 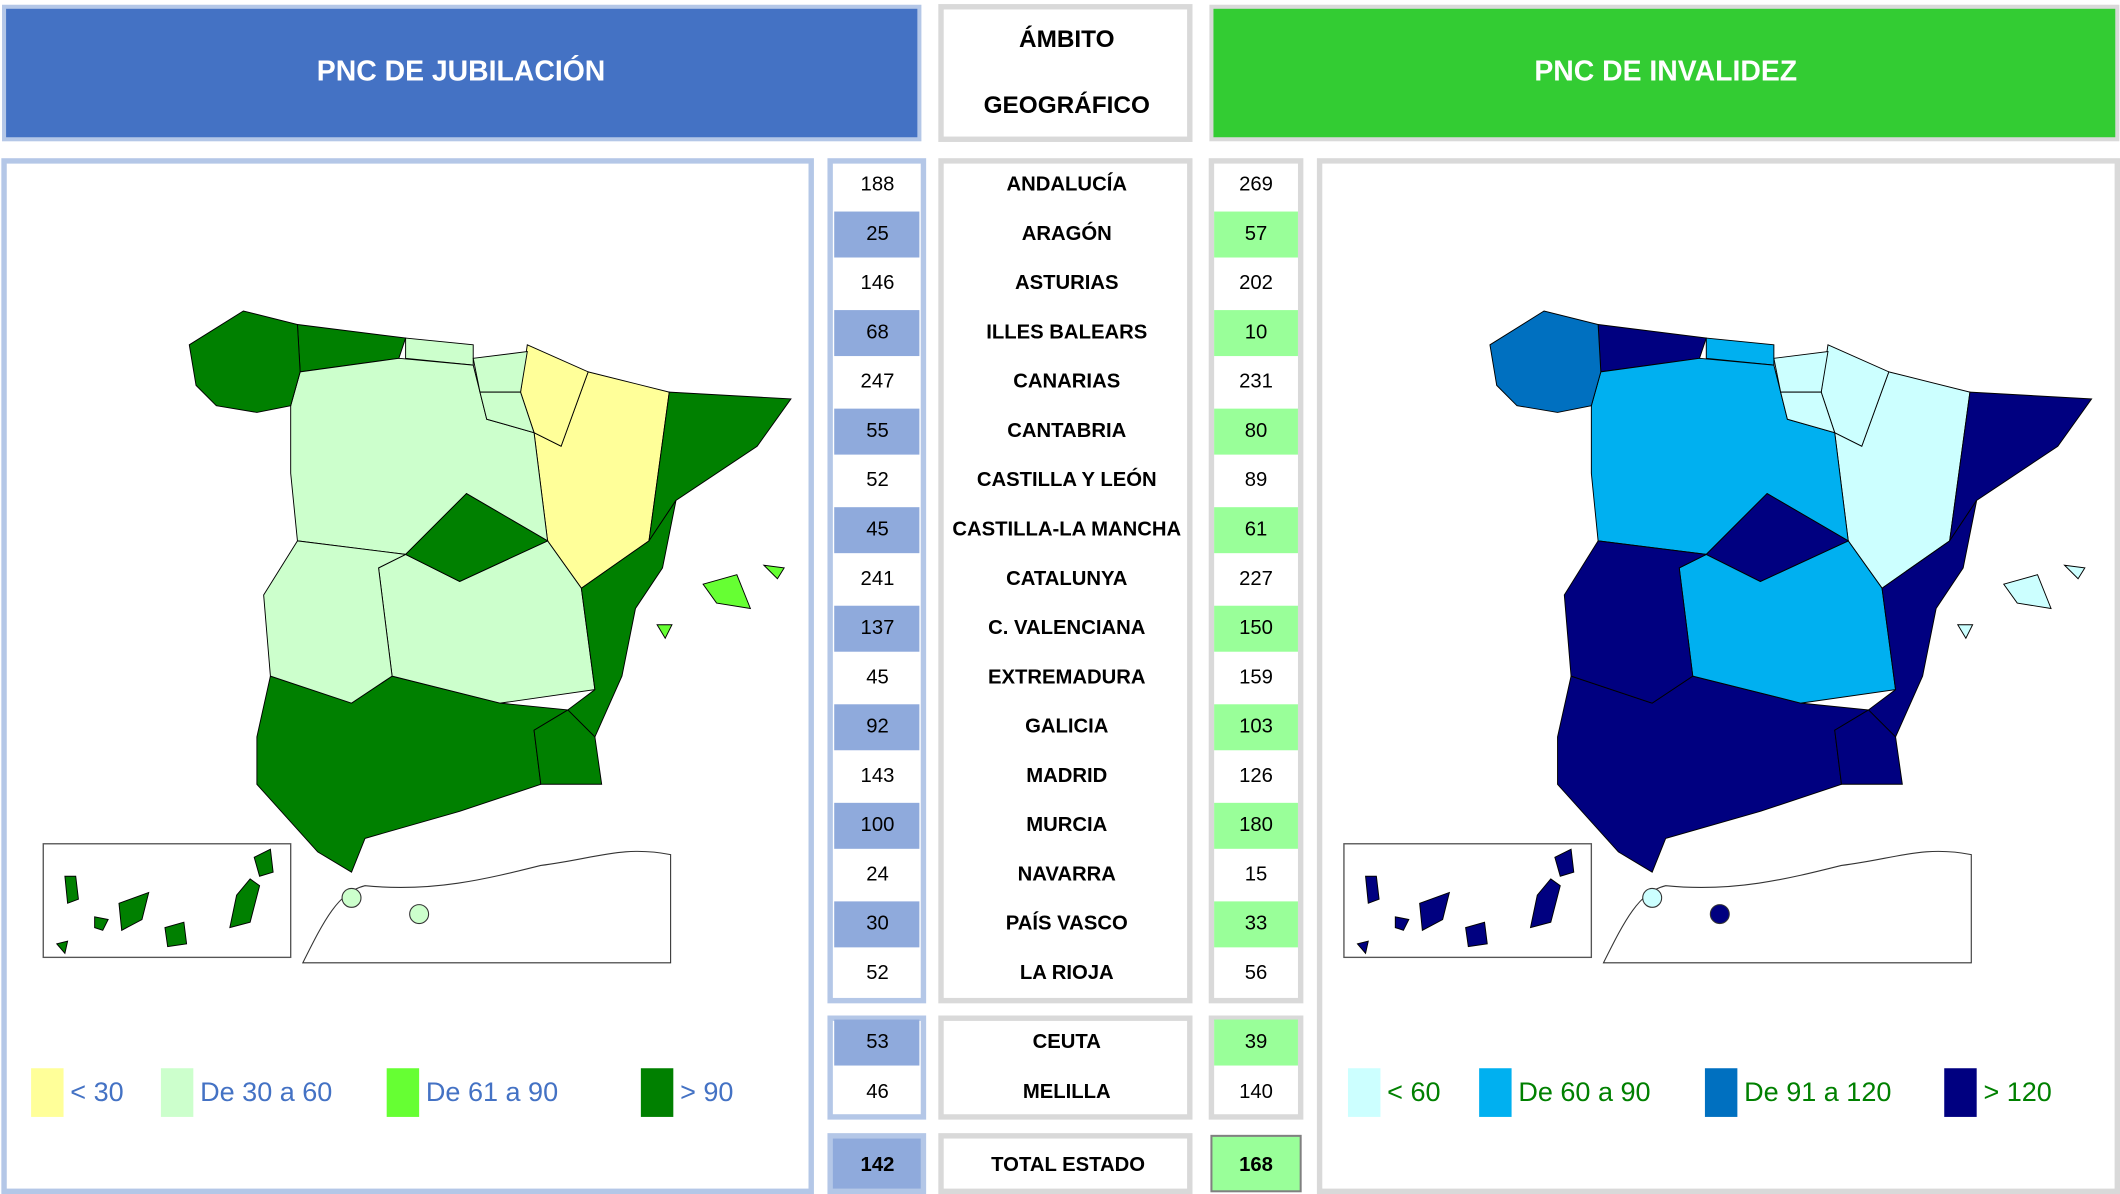 I want to click on jub-value: 241, so click(x=878, y=579).